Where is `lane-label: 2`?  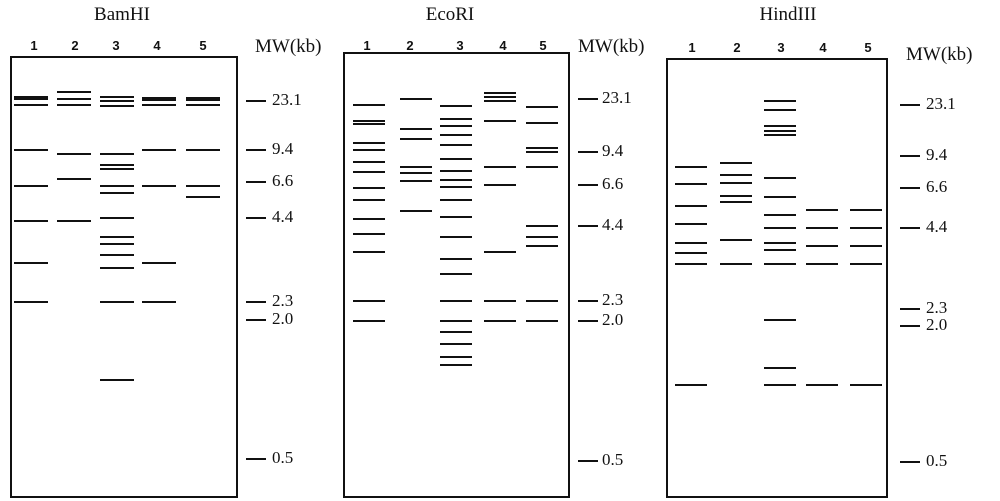
lane-label: 2 is located at coordinates (75, 45).